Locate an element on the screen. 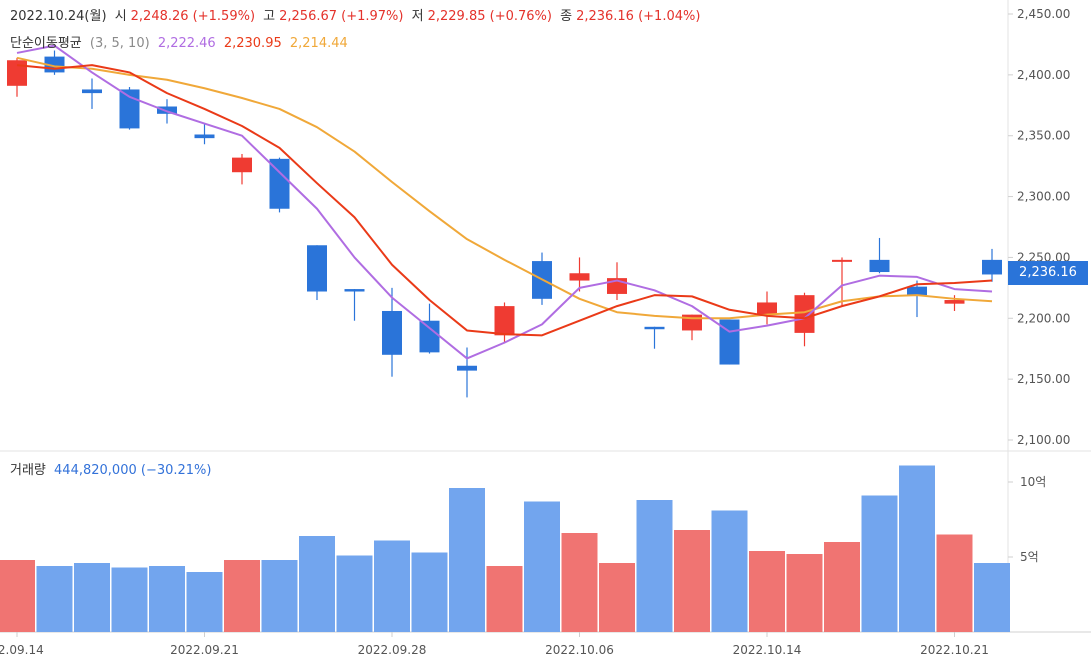  x-tick-label: 2022.10.06 is located at coordinates (579, 650).